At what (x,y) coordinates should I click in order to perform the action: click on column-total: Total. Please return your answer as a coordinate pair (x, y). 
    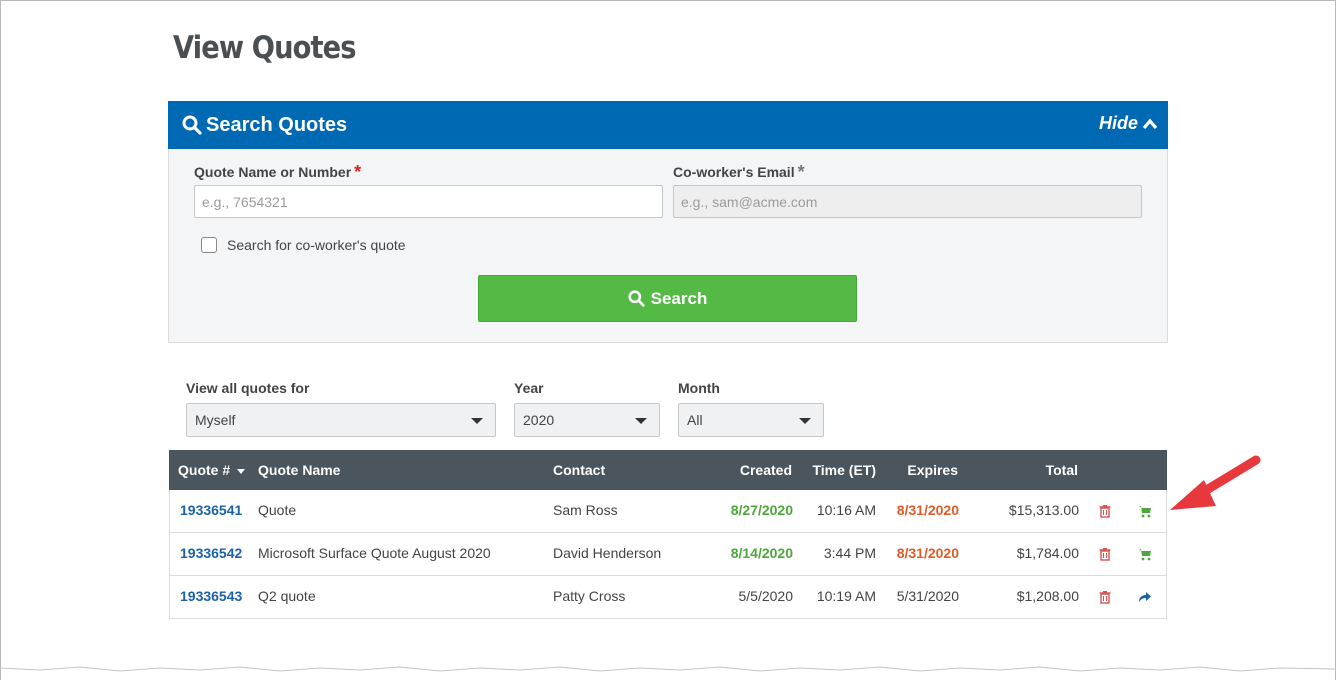
    Looking at the image, I should click on (1061, 470).